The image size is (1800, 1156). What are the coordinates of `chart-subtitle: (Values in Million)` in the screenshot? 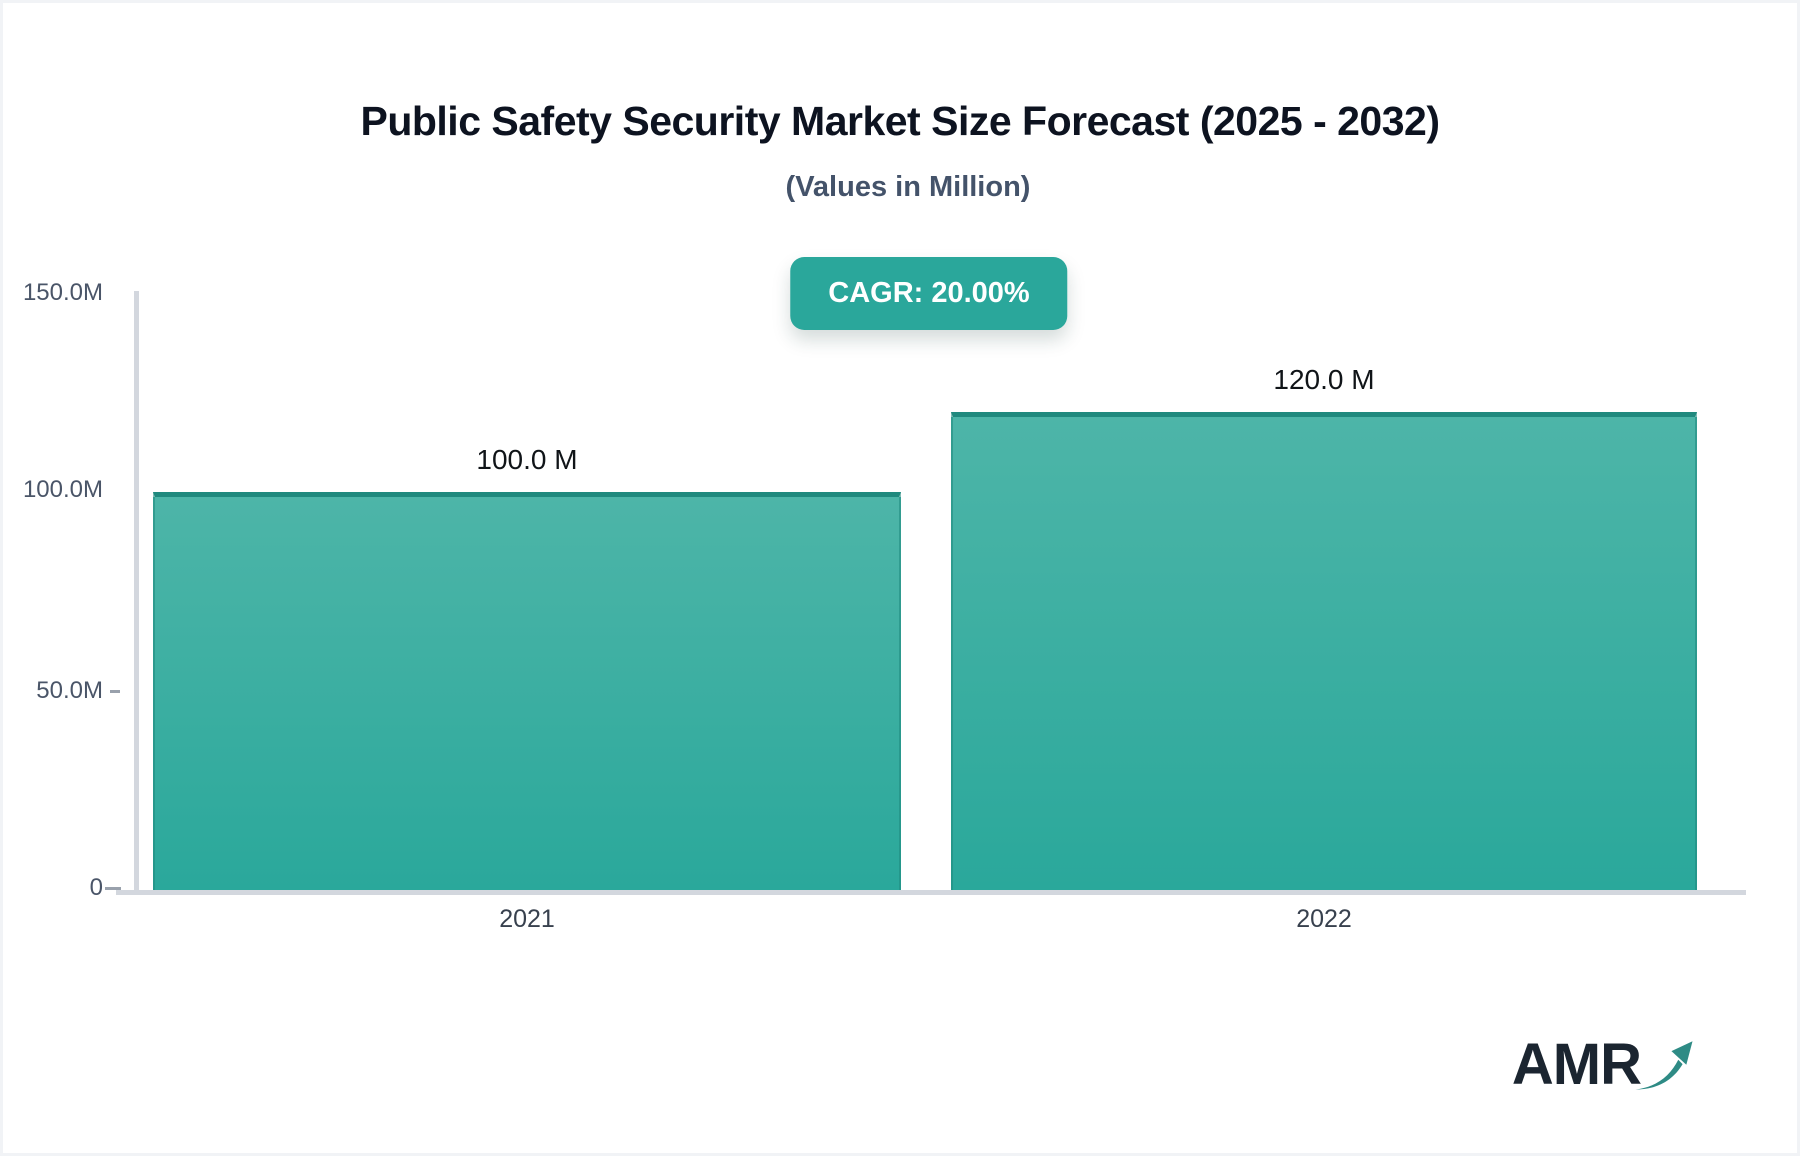 It's located at (908, 187).